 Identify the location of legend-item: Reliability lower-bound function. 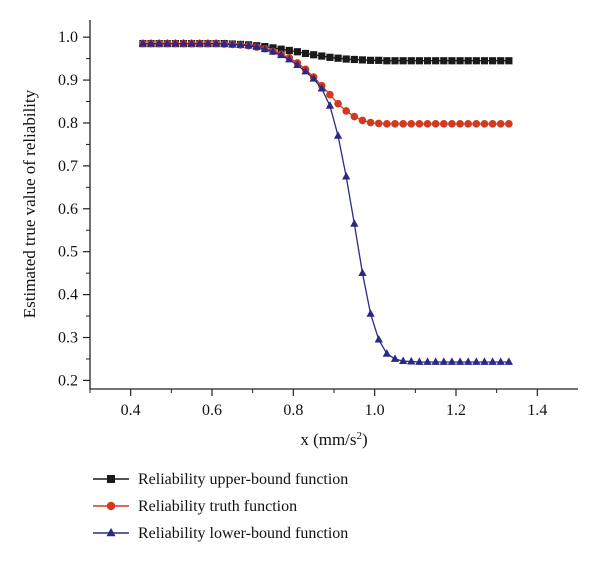
(220, 533).